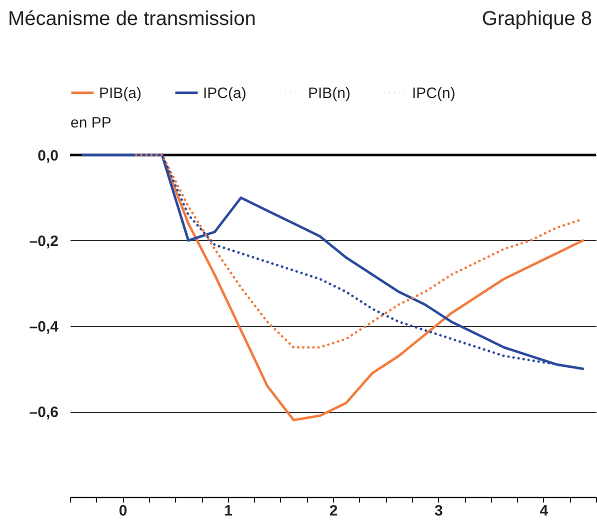  I want to click on x-tick-label: 0, so click(123, 511).